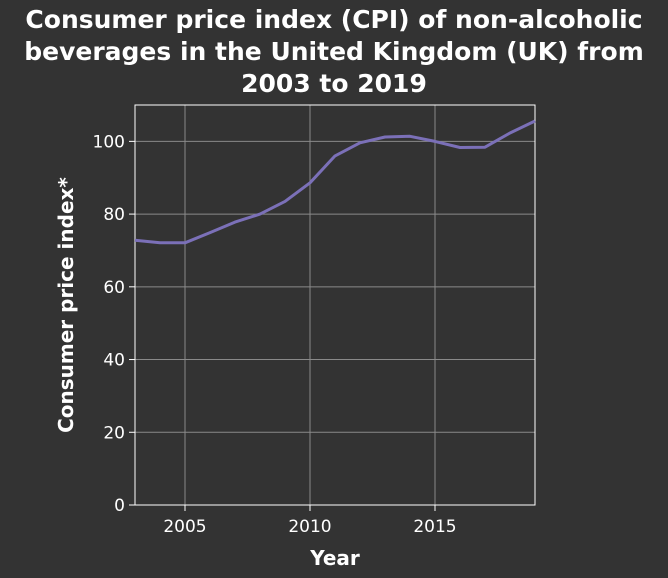  I want to click on x-tick-label: 2010, so click(309, 527).